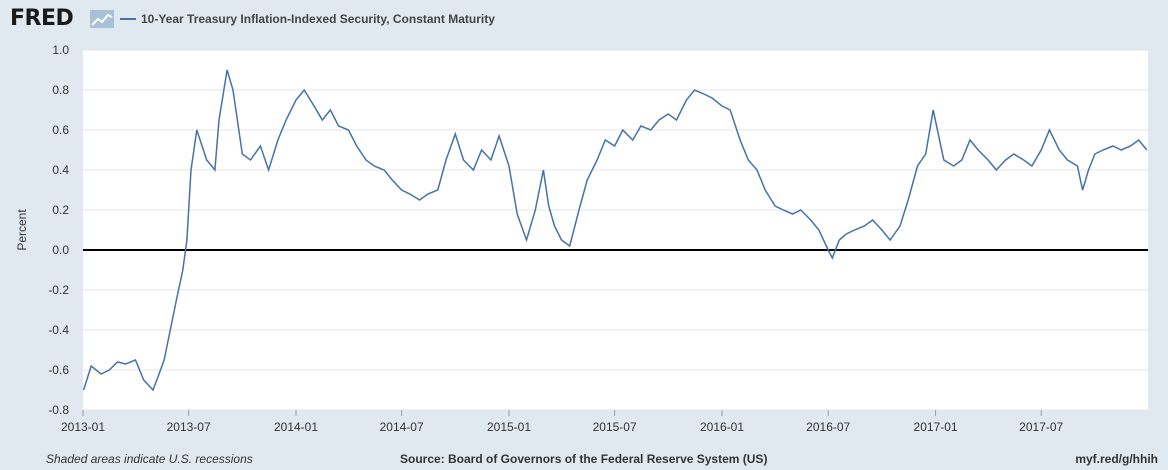  What do you see at coordinates (60, 90) in the screenshot?
I see `y-tick-label: 0.8` at bounding box center [60, 90].